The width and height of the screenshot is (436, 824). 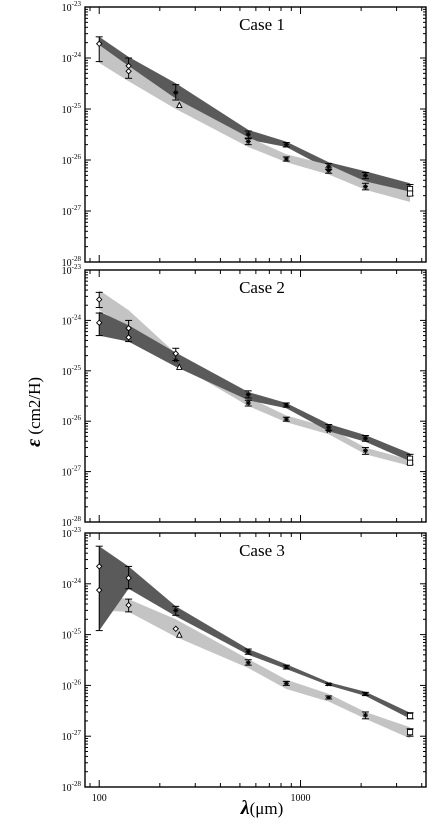 What do you see at coordinates (267, 808) in the screenshot?
I see `x-axis-unit: (μm)` at bounding box center [267, 808].